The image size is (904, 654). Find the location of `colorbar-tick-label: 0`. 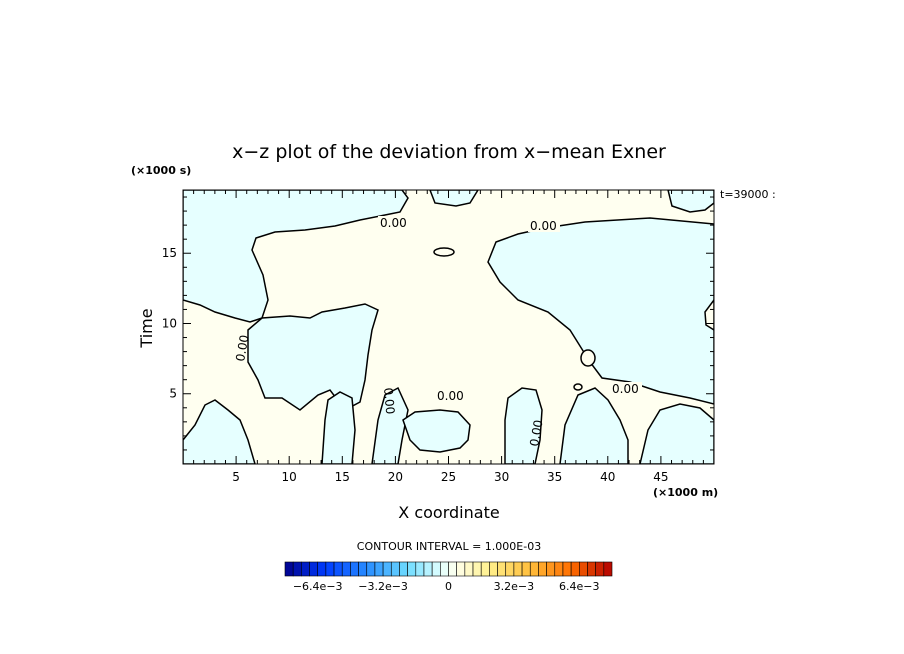

colorbar-tick-label: 0 is located at coordinates (448, 586).